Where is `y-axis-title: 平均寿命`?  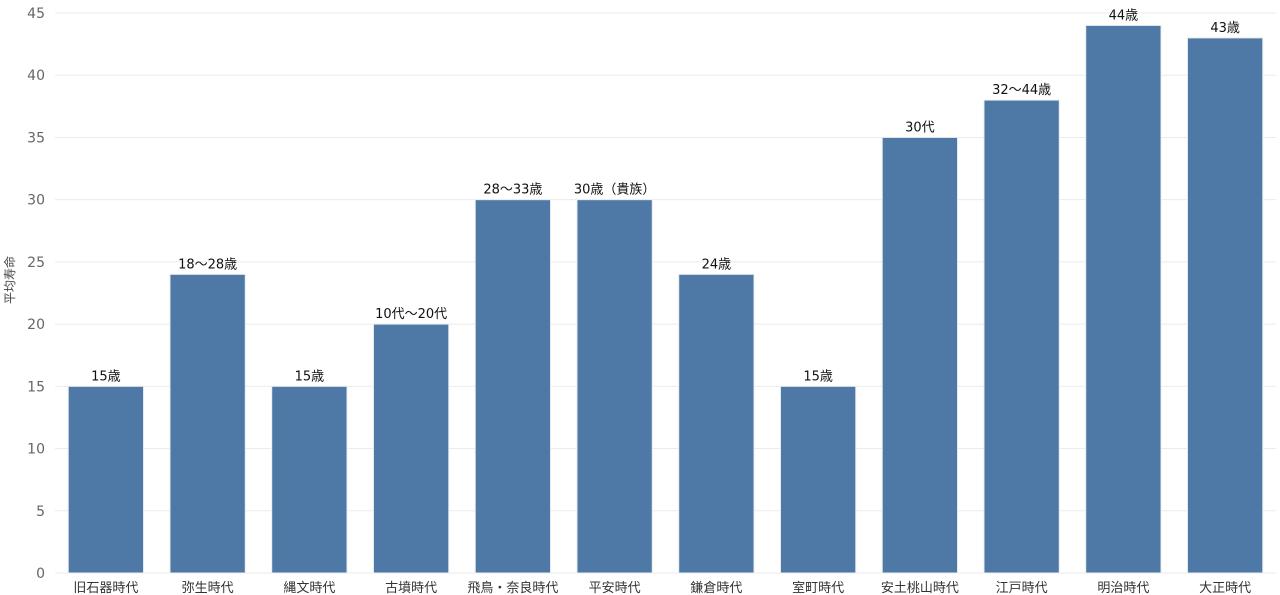 y-axis-title: 平均寿命 is located at coordinates (9, 280).